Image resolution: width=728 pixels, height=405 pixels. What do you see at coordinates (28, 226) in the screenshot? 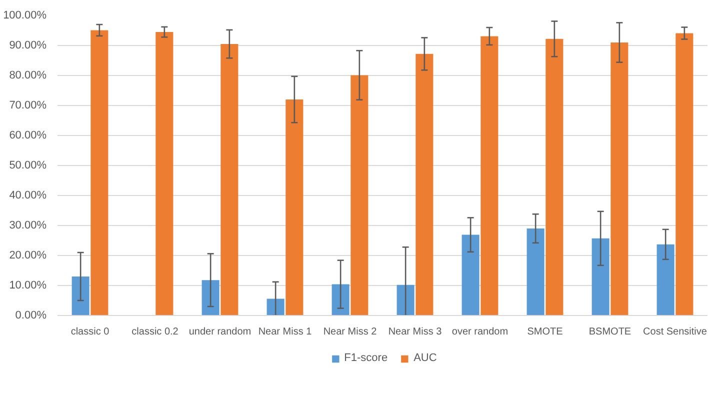
I see `y-tick-label: 30.00%` at bounding box center [28, 226].